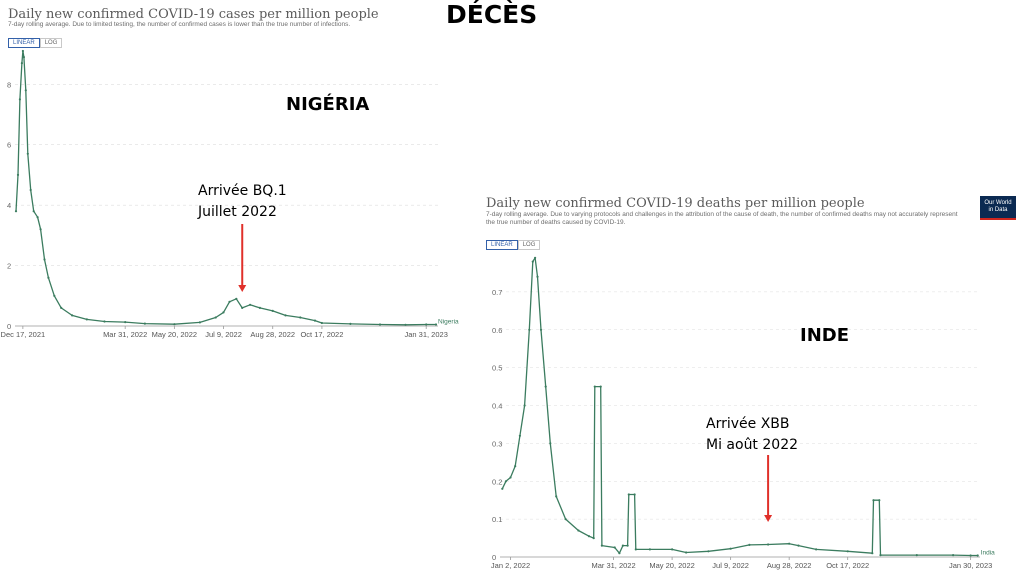 Image resolution: width=1024 pixels, height=576 pixels. What do you see at coordinates (328, 104) in the screenshot?
I see `nigeria-overlay-label: NIGÉRIA` at bounding box center [328, 104].